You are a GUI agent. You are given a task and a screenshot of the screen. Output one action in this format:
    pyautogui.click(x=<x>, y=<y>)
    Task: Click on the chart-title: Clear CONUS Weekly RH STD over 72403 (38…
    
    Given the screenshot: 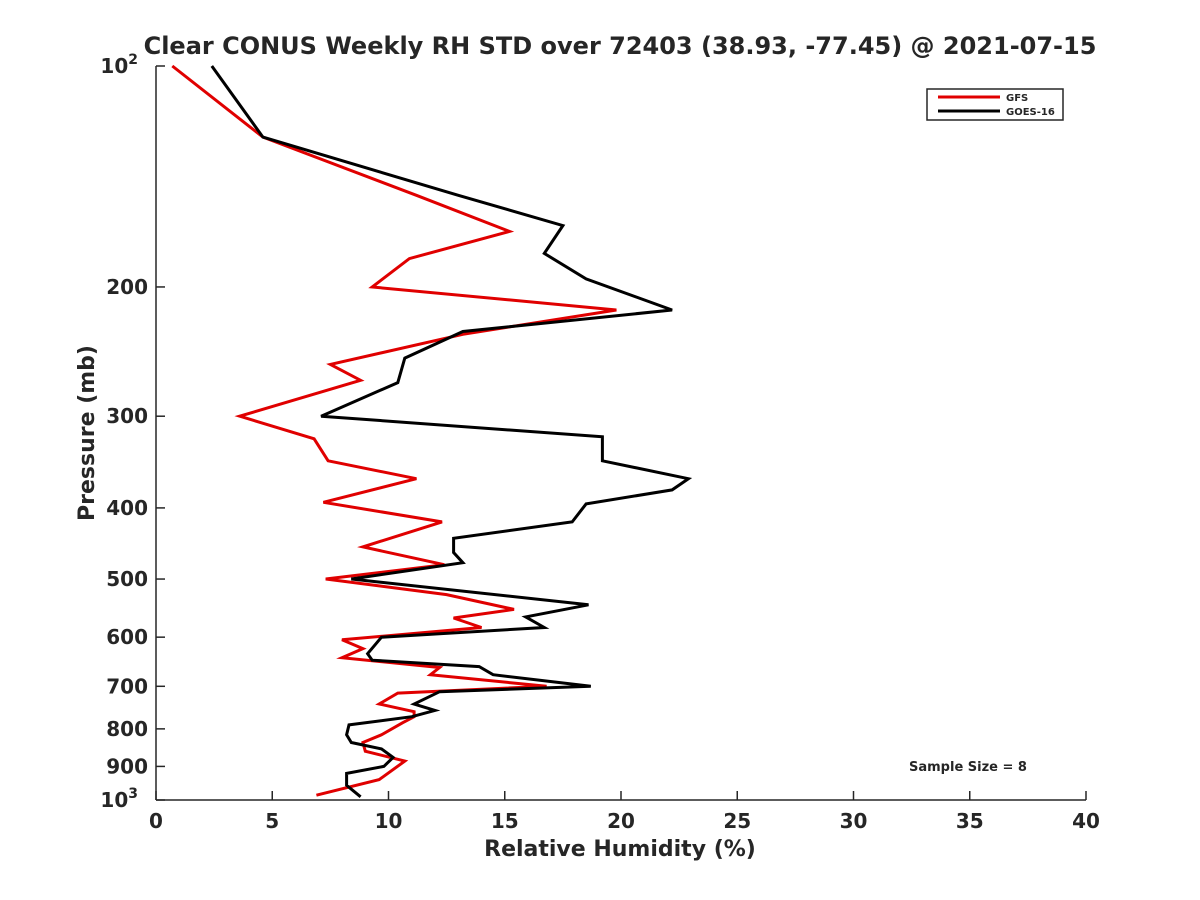 What is the action you would take?
    pyautogui.click(x=620, y=46)
    